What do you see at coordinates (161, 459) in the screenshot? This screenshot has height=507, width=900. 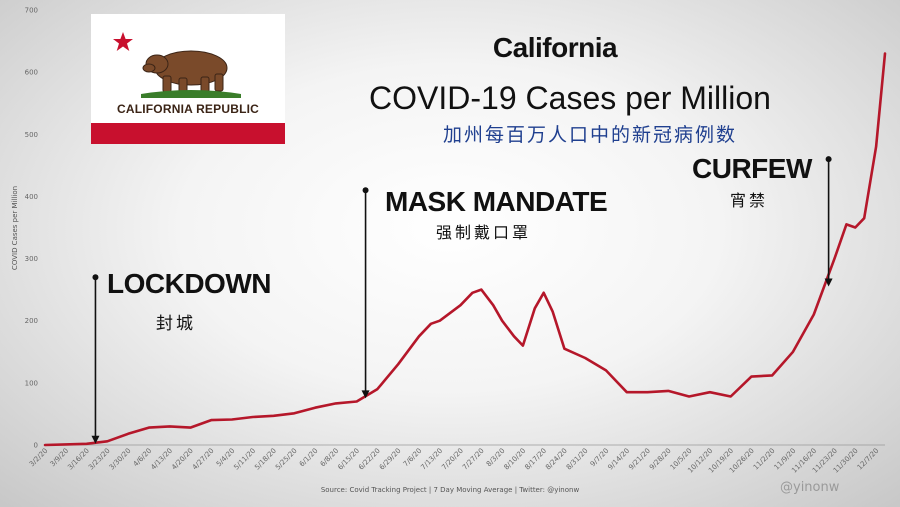 I see `x-tick-label: 4/13/20` at bounding box center [161, 459].